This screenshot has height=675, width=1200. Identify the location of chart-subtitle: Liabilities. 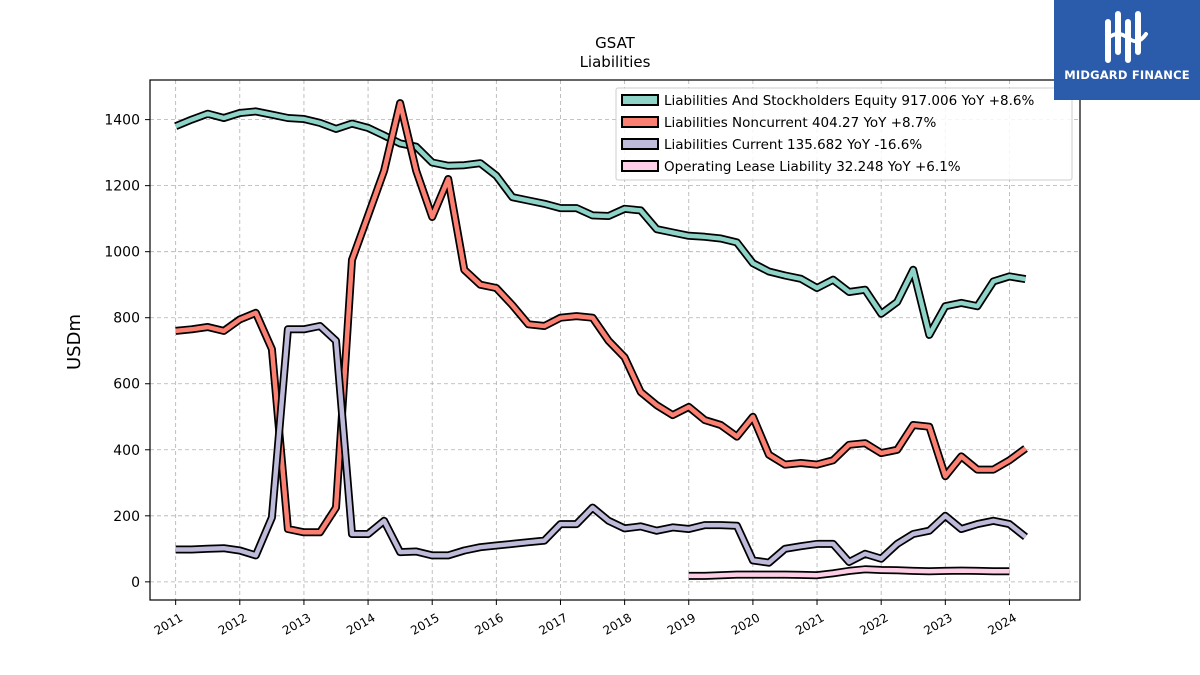
(615, 62).